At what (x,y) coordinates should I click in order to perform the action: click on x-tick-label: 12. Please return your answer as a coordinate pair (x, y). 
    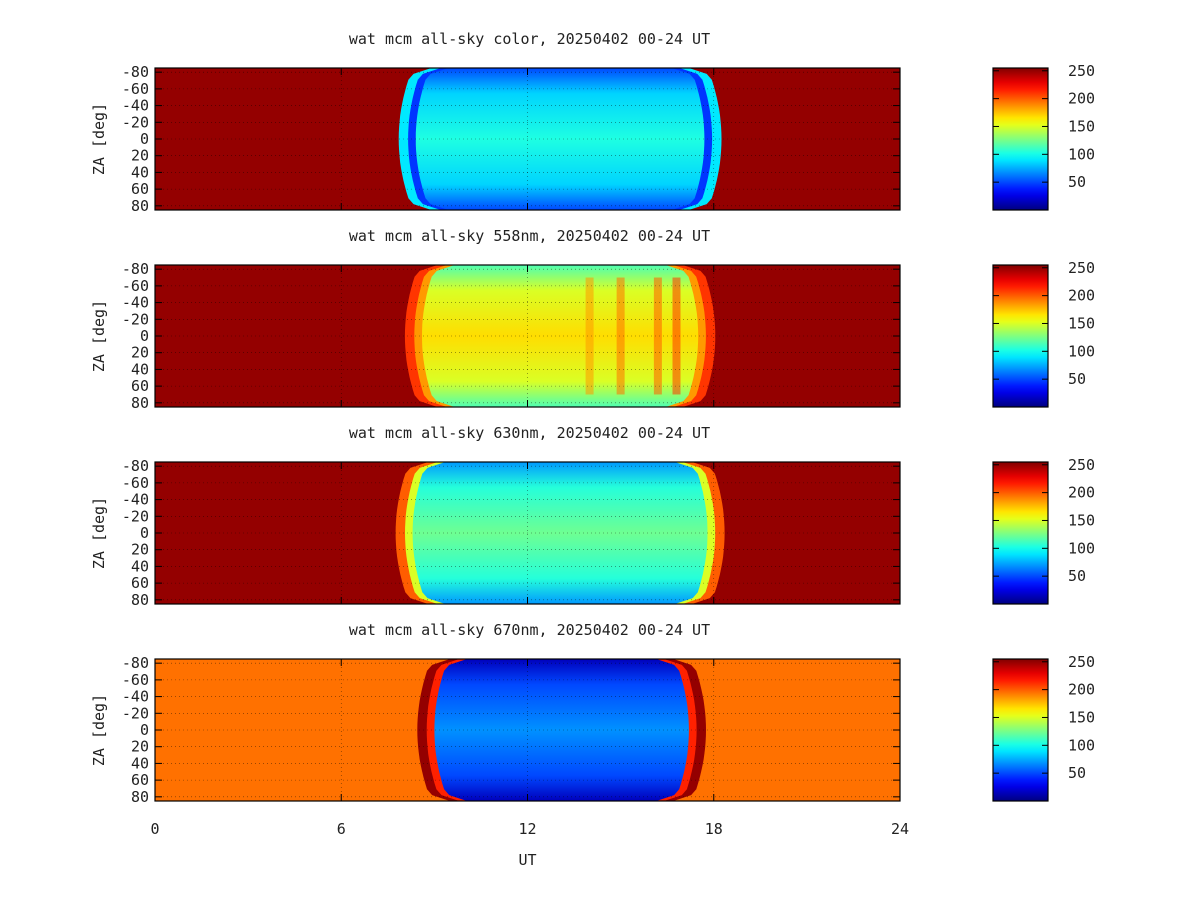
    Looking at the image, I should click on (527, 829).